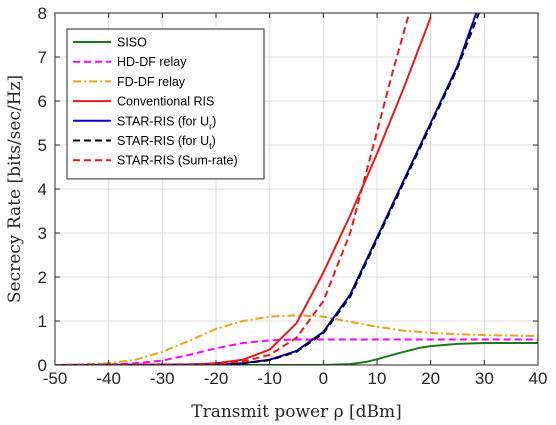 The width and height of the screenshot is (556, 425). What do you see at coordinates (430, 378) in the screenshot?
I see `x-tick-label: 20` at bounding box center [430, 378].